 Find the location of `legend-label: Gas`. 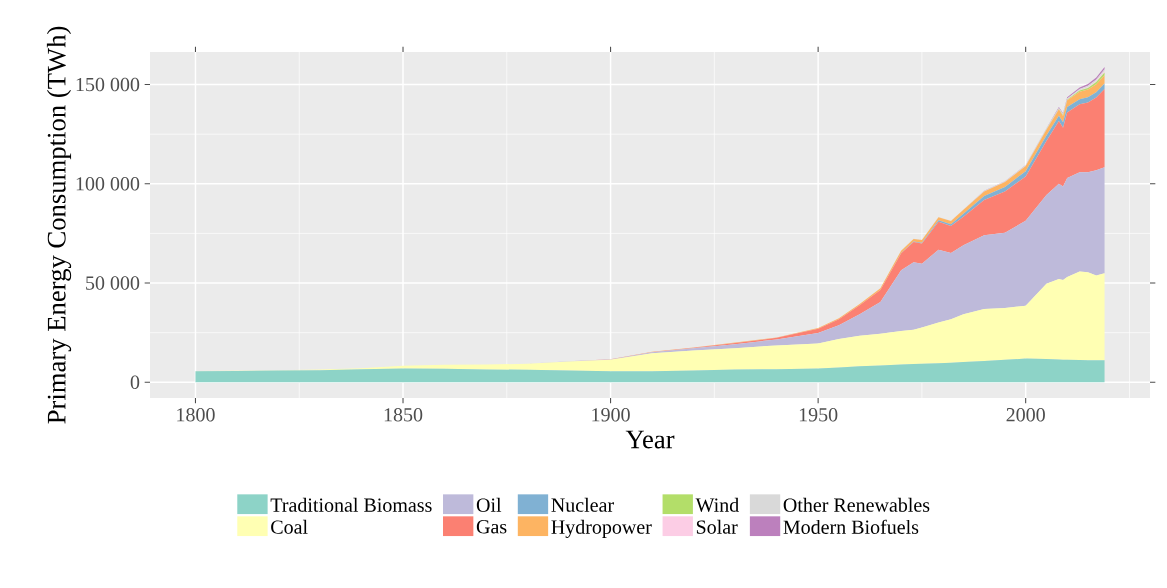

legend-label: Gas is located at coordinates (491, 527).